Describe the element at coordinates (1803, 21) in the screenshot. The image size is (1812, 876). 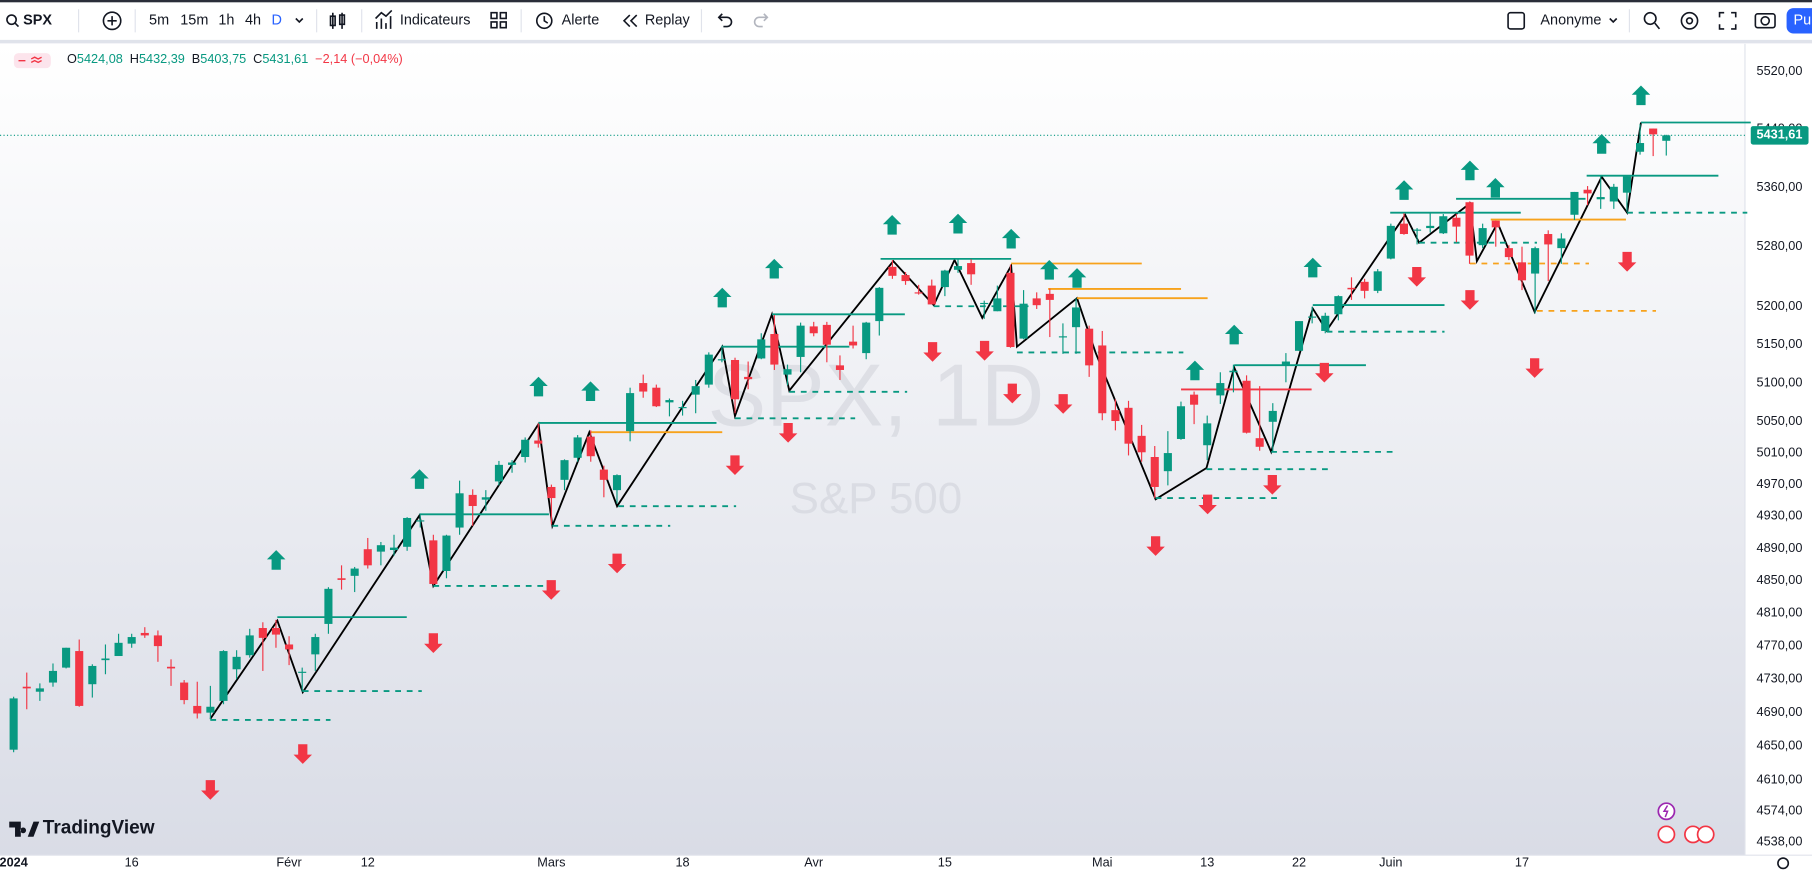
I see `publish-label: Pu` at that location.